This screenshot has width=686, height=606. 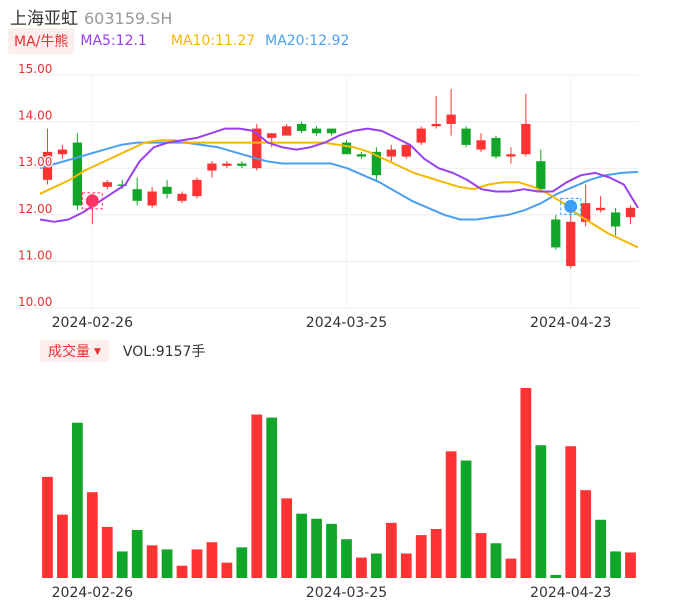 What do you see at coordinates (113, 41) in the screenshot?
I see `ma5-legend: MA5:12.1` at bounding box center [113, 41].